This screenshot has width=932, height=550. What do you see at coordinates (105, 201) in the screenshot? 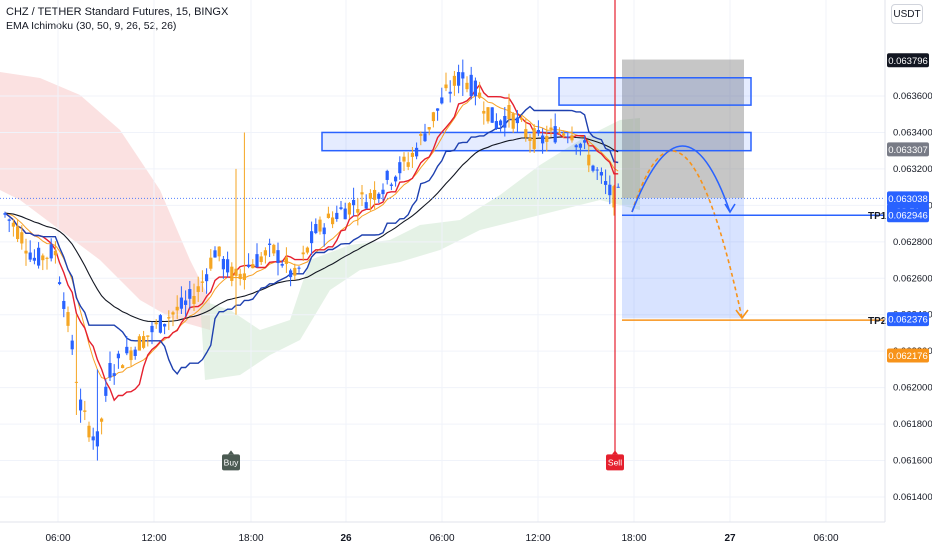
I see `cloud-bear` at bounding box center [105, 201].